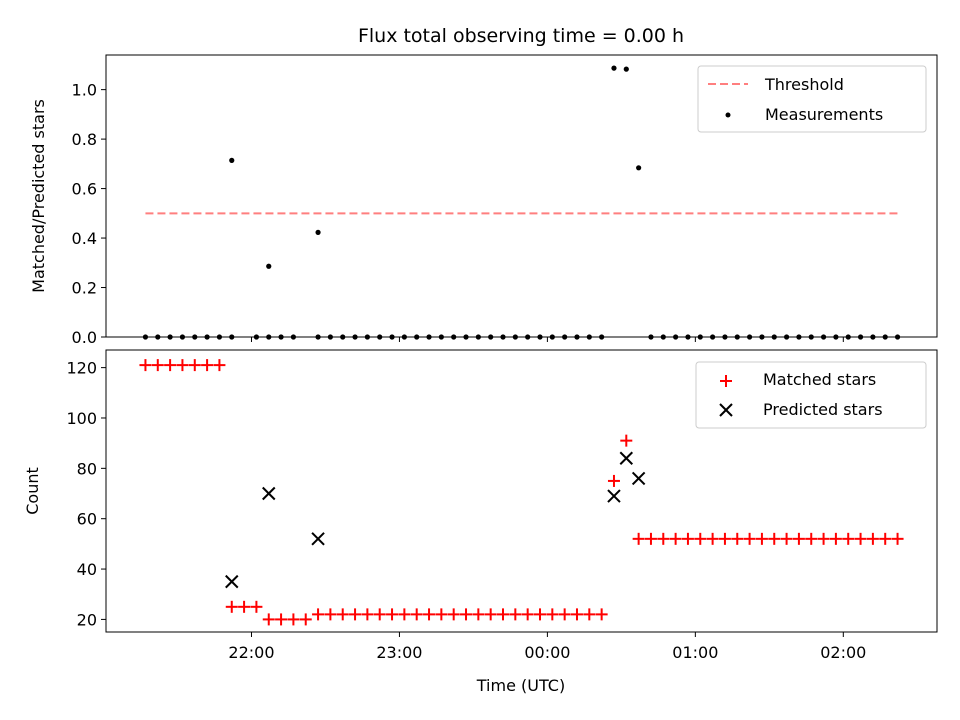 Image resolution: width=960 pixels, height=720 pixels. Describe the element at coordinates (251, 652) in the screenshot. I see `x-tick-label: 22:00` at that location.